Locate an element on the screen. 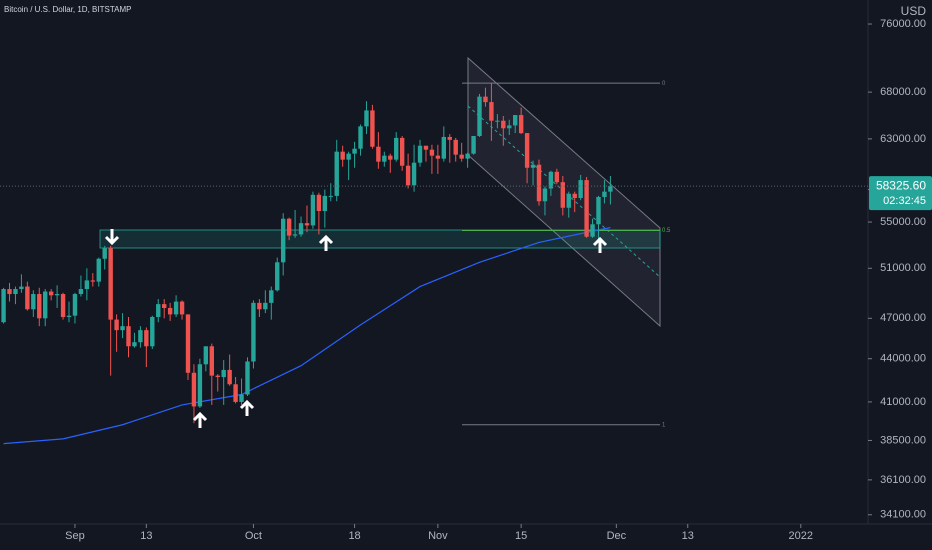 Image resolution: width=932 pixels, height=550 pixels. x-tick-label: 18 is located at coordinates (354, 536).